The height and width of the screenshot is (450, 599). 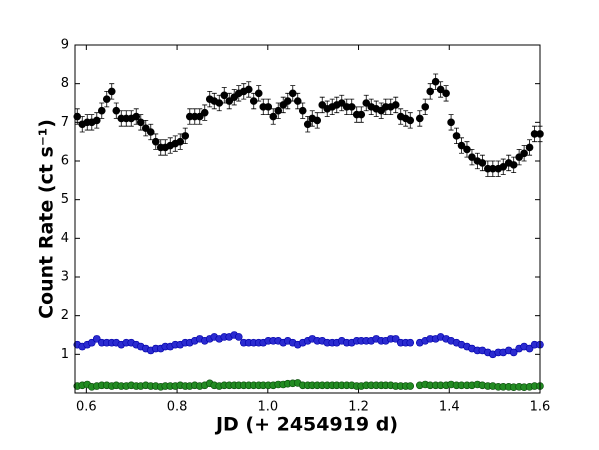 What do you see at coordinates (65, 45) in the screenshot?
I see `y-tick-label: 9` at bounding box center [65, 45].